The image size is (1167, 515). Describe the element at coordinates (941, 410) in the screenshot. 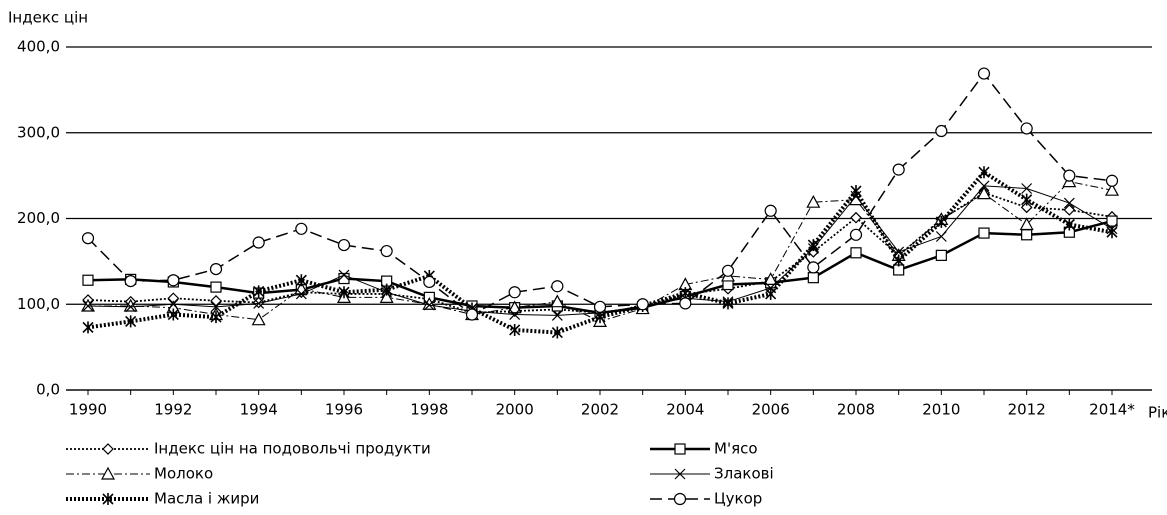

I see `x-tick-label: 2010` at that location.